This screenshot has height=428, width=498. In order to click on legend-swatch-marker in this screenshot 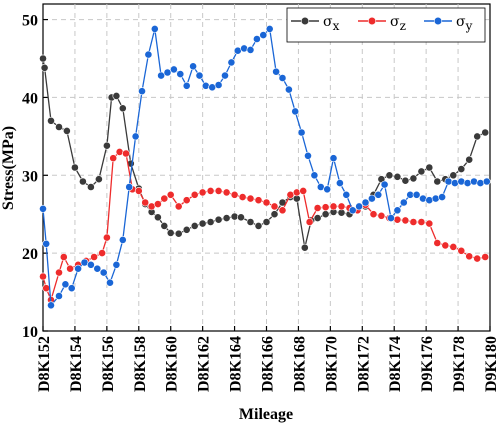, I will do `click(305, 21)`.